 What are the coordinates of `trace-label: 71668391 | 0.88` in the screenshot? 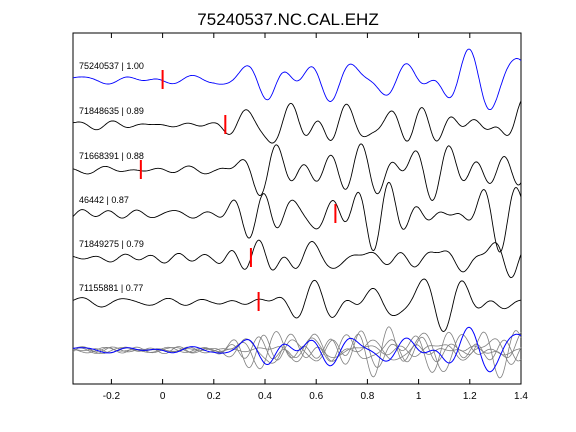 It's located at (111, 156).